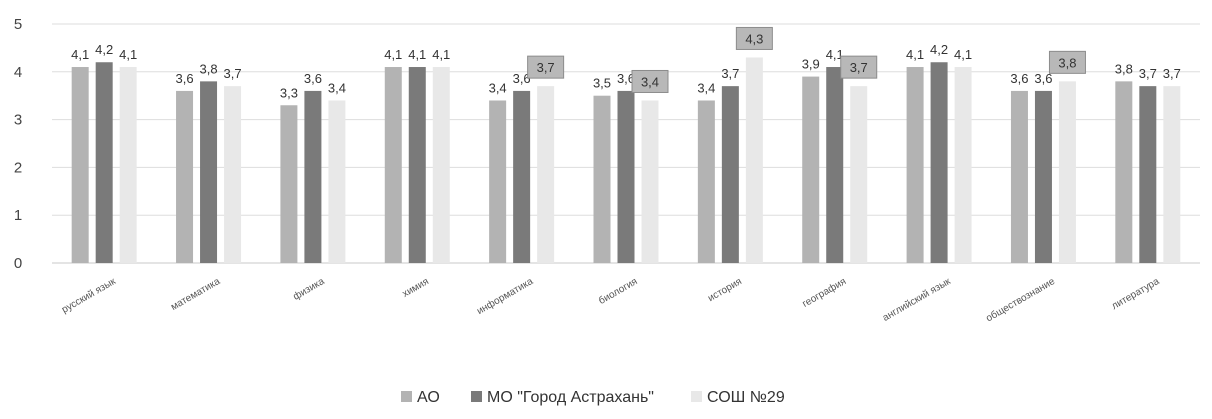 This screenshot has width=1212, height=419. What do you see at coordinates (18, 215) in the screenshot?
I see `y-tick-label: 1` at bounding box center [18, 215].